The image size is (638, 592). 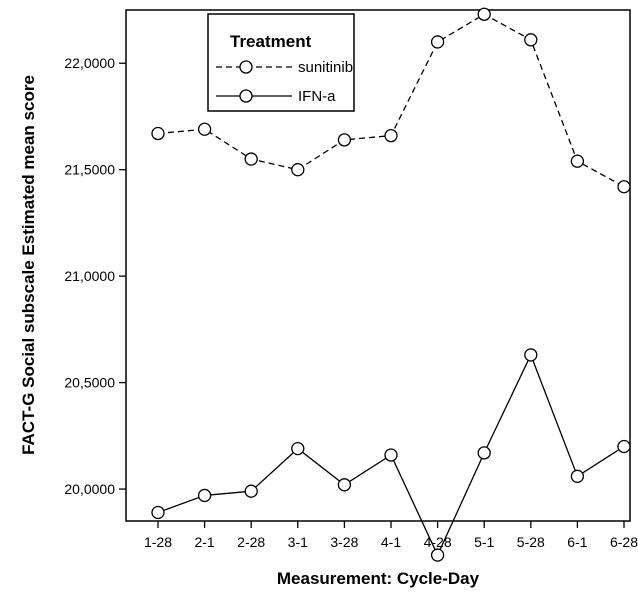 I want to click on legend-box, so click(x=281, y=62).